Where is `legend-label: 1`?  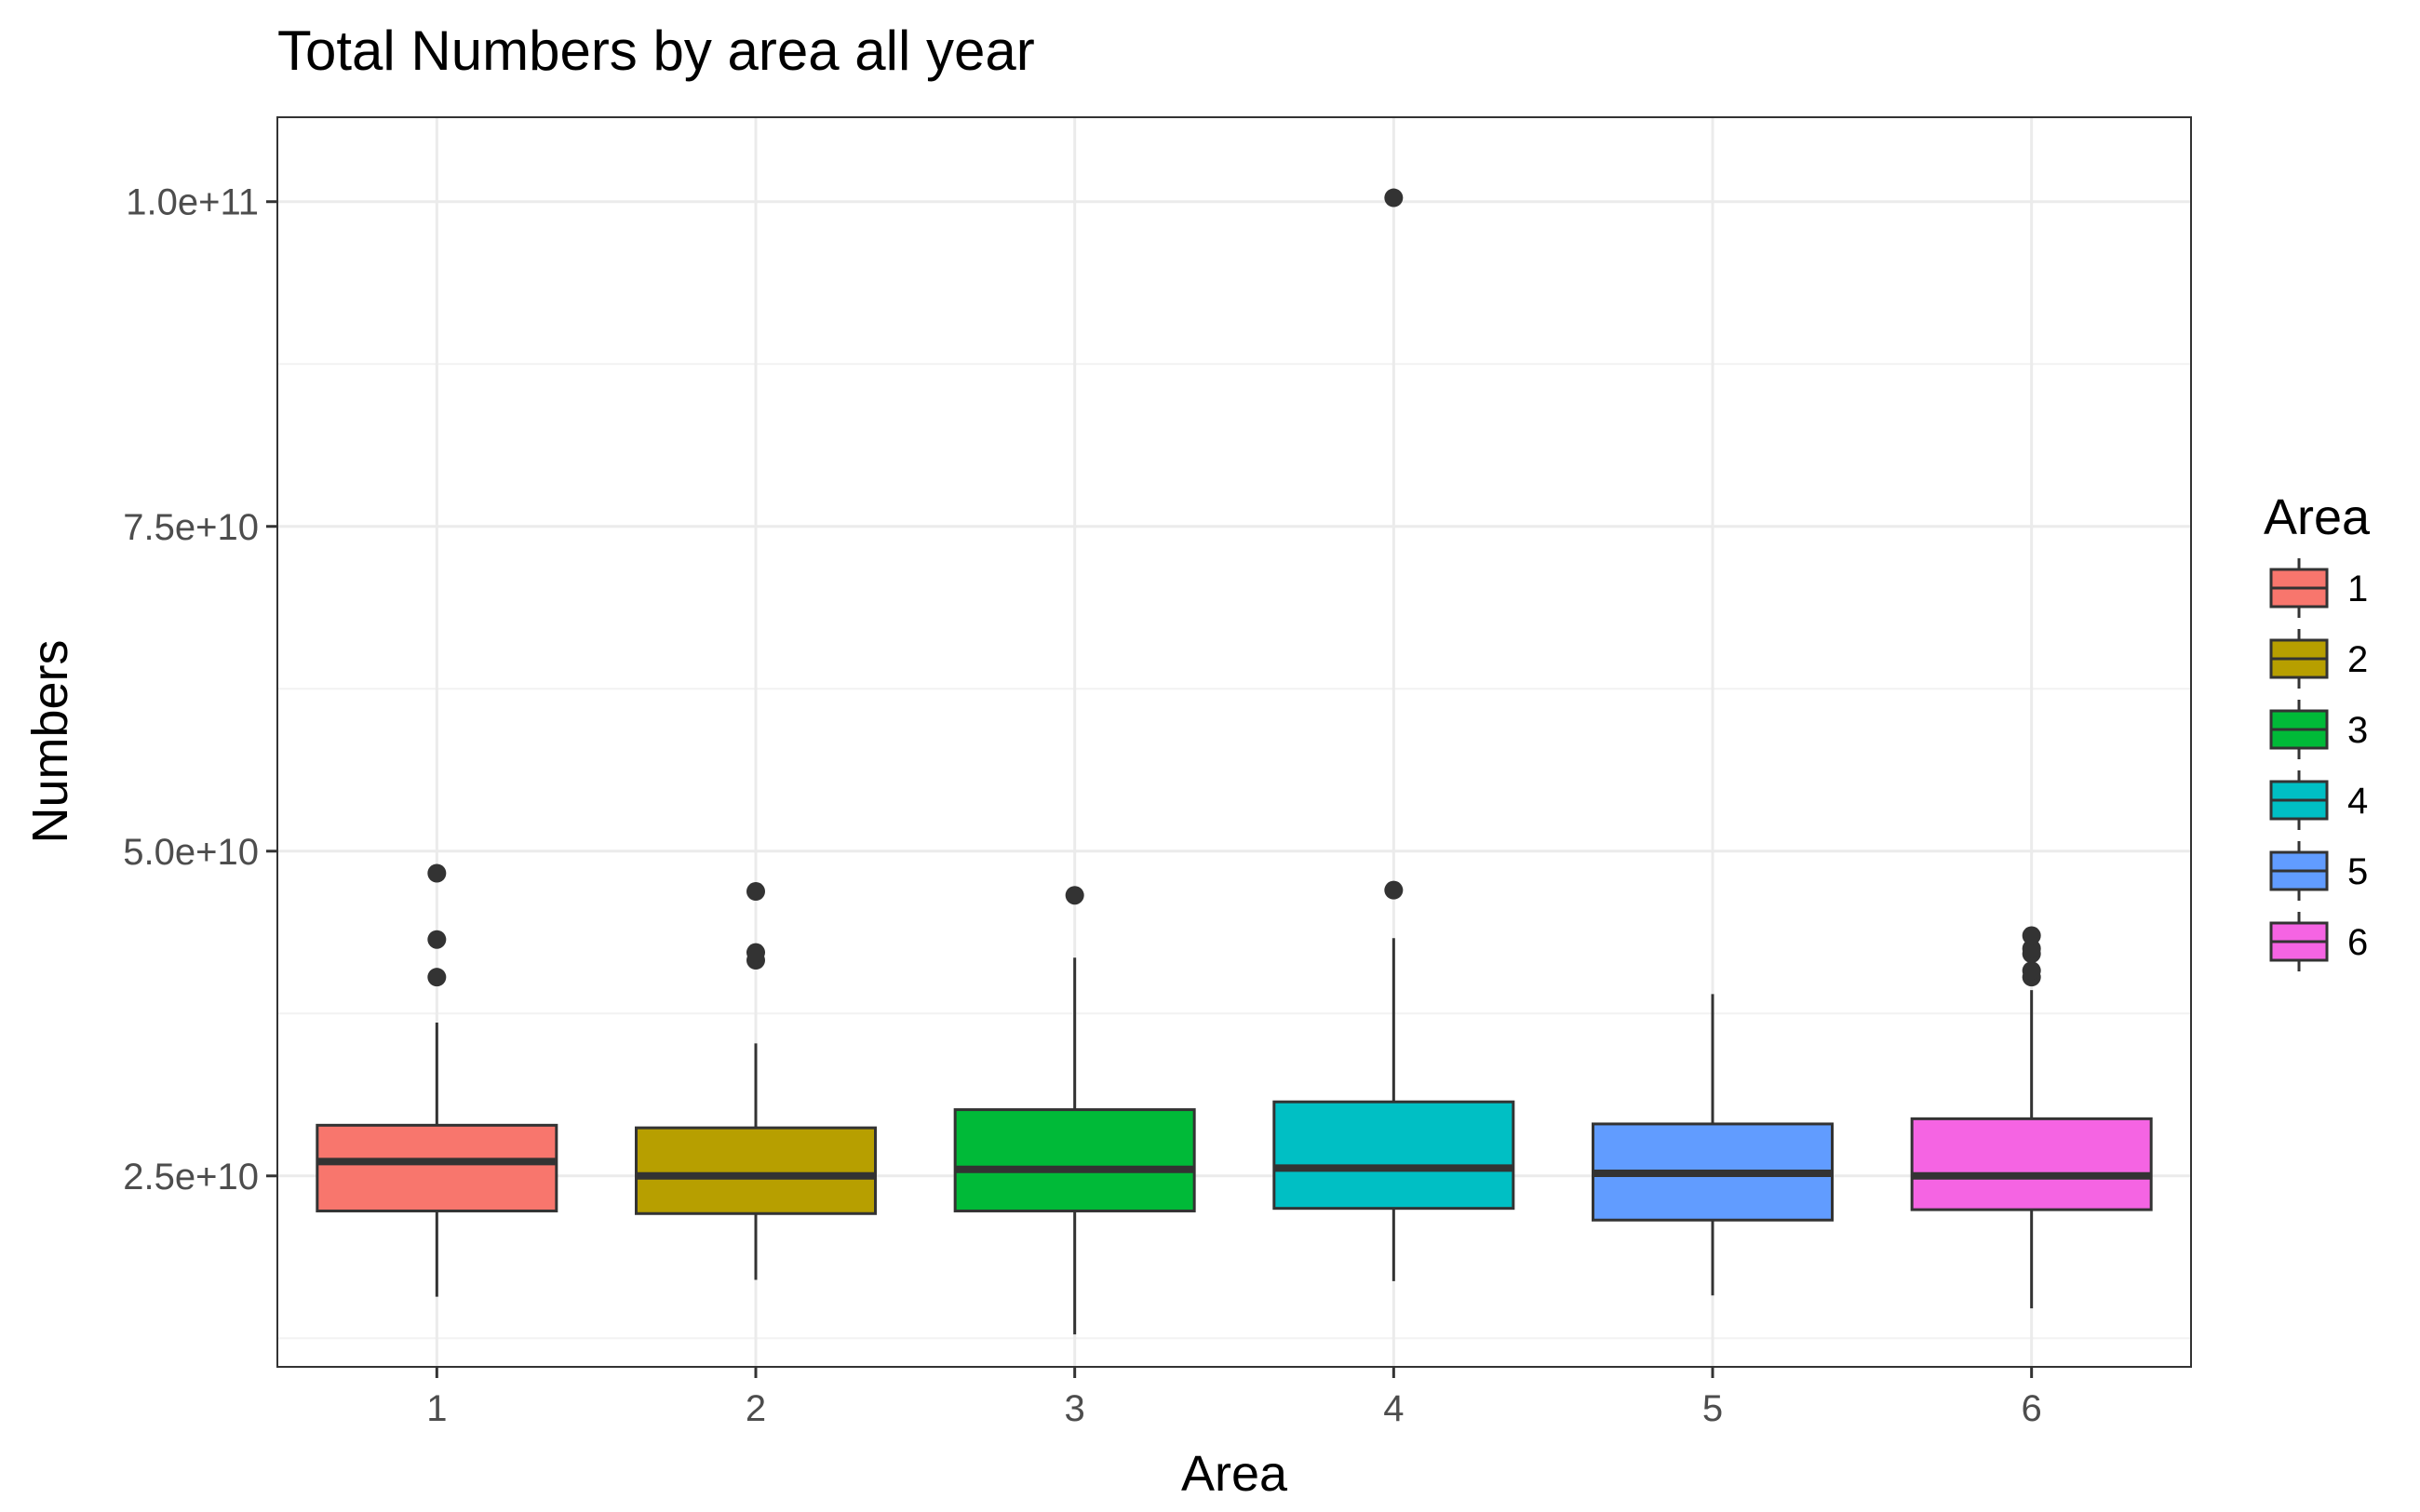
legend-label: 1 is located at coordinates (2357, 589).